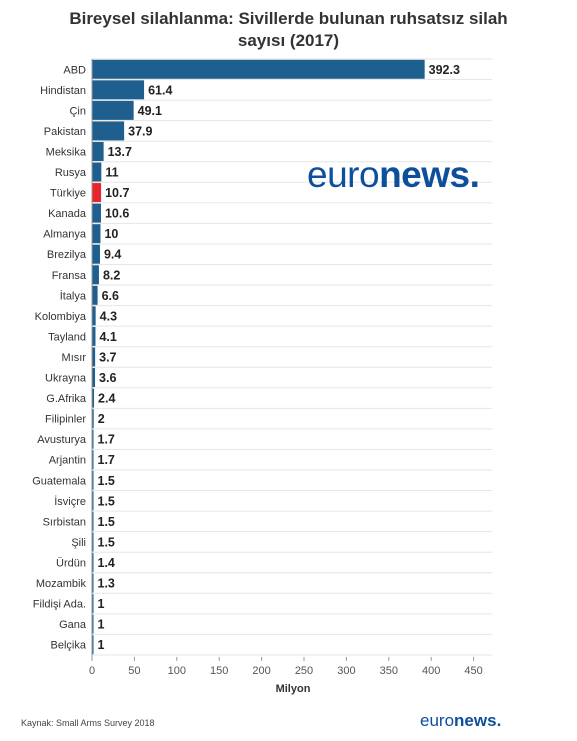 The width and height of the screenshot is (577, 741). Describe the element at coordinates (389, 671) in the screenshot. I see `x-tick-label: 350` at that location.